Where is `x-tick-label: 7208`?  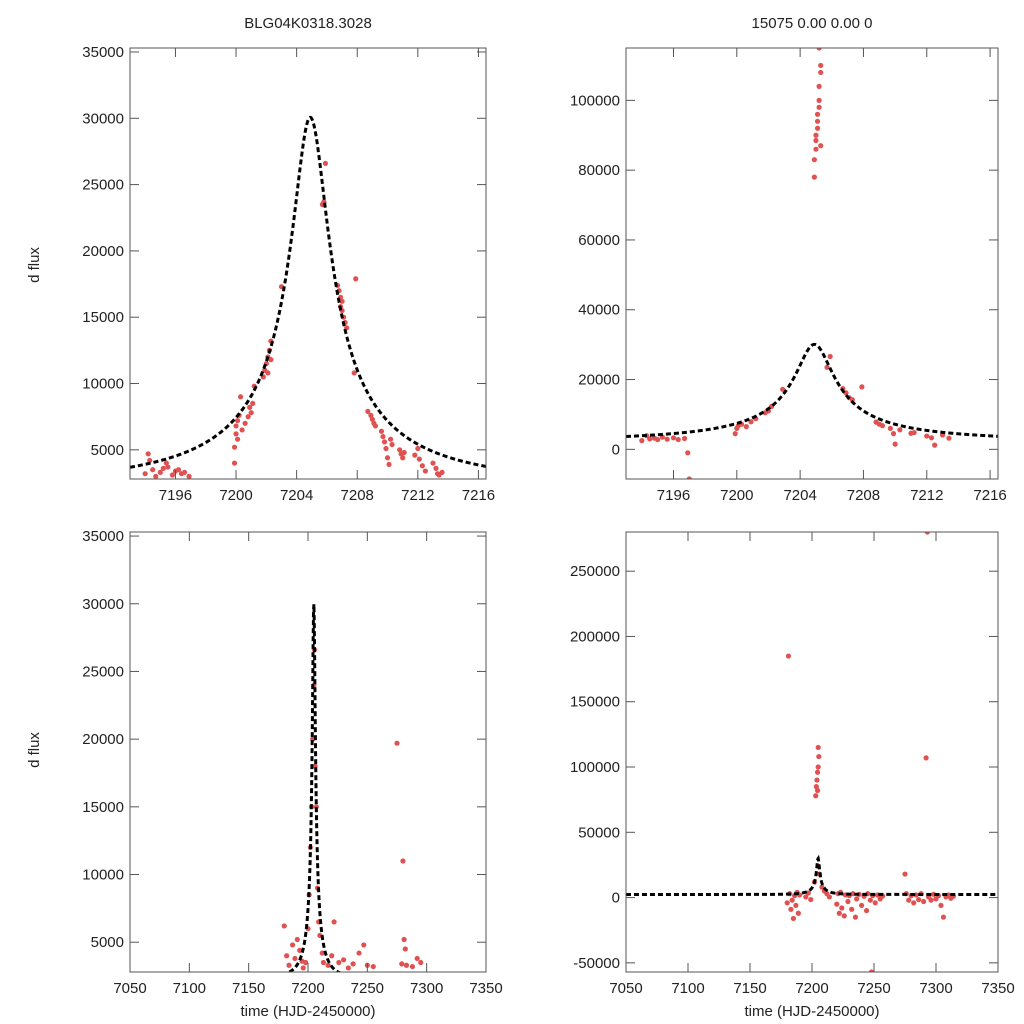
x-tick-label: 7208 is located at coordinates (863, 495).